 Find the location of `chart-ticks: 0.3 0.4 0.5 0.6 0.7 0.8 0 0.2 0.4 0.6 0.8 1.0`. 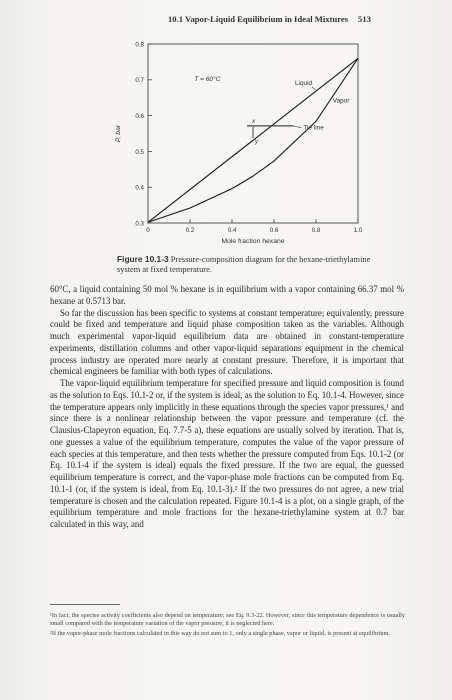

chart-ticks: 0.3 0.4 0.5 0.6 0.7 0.8 0 0.2 0.4 0.6 0.8 1.0 is located at coordinates (248, 137).